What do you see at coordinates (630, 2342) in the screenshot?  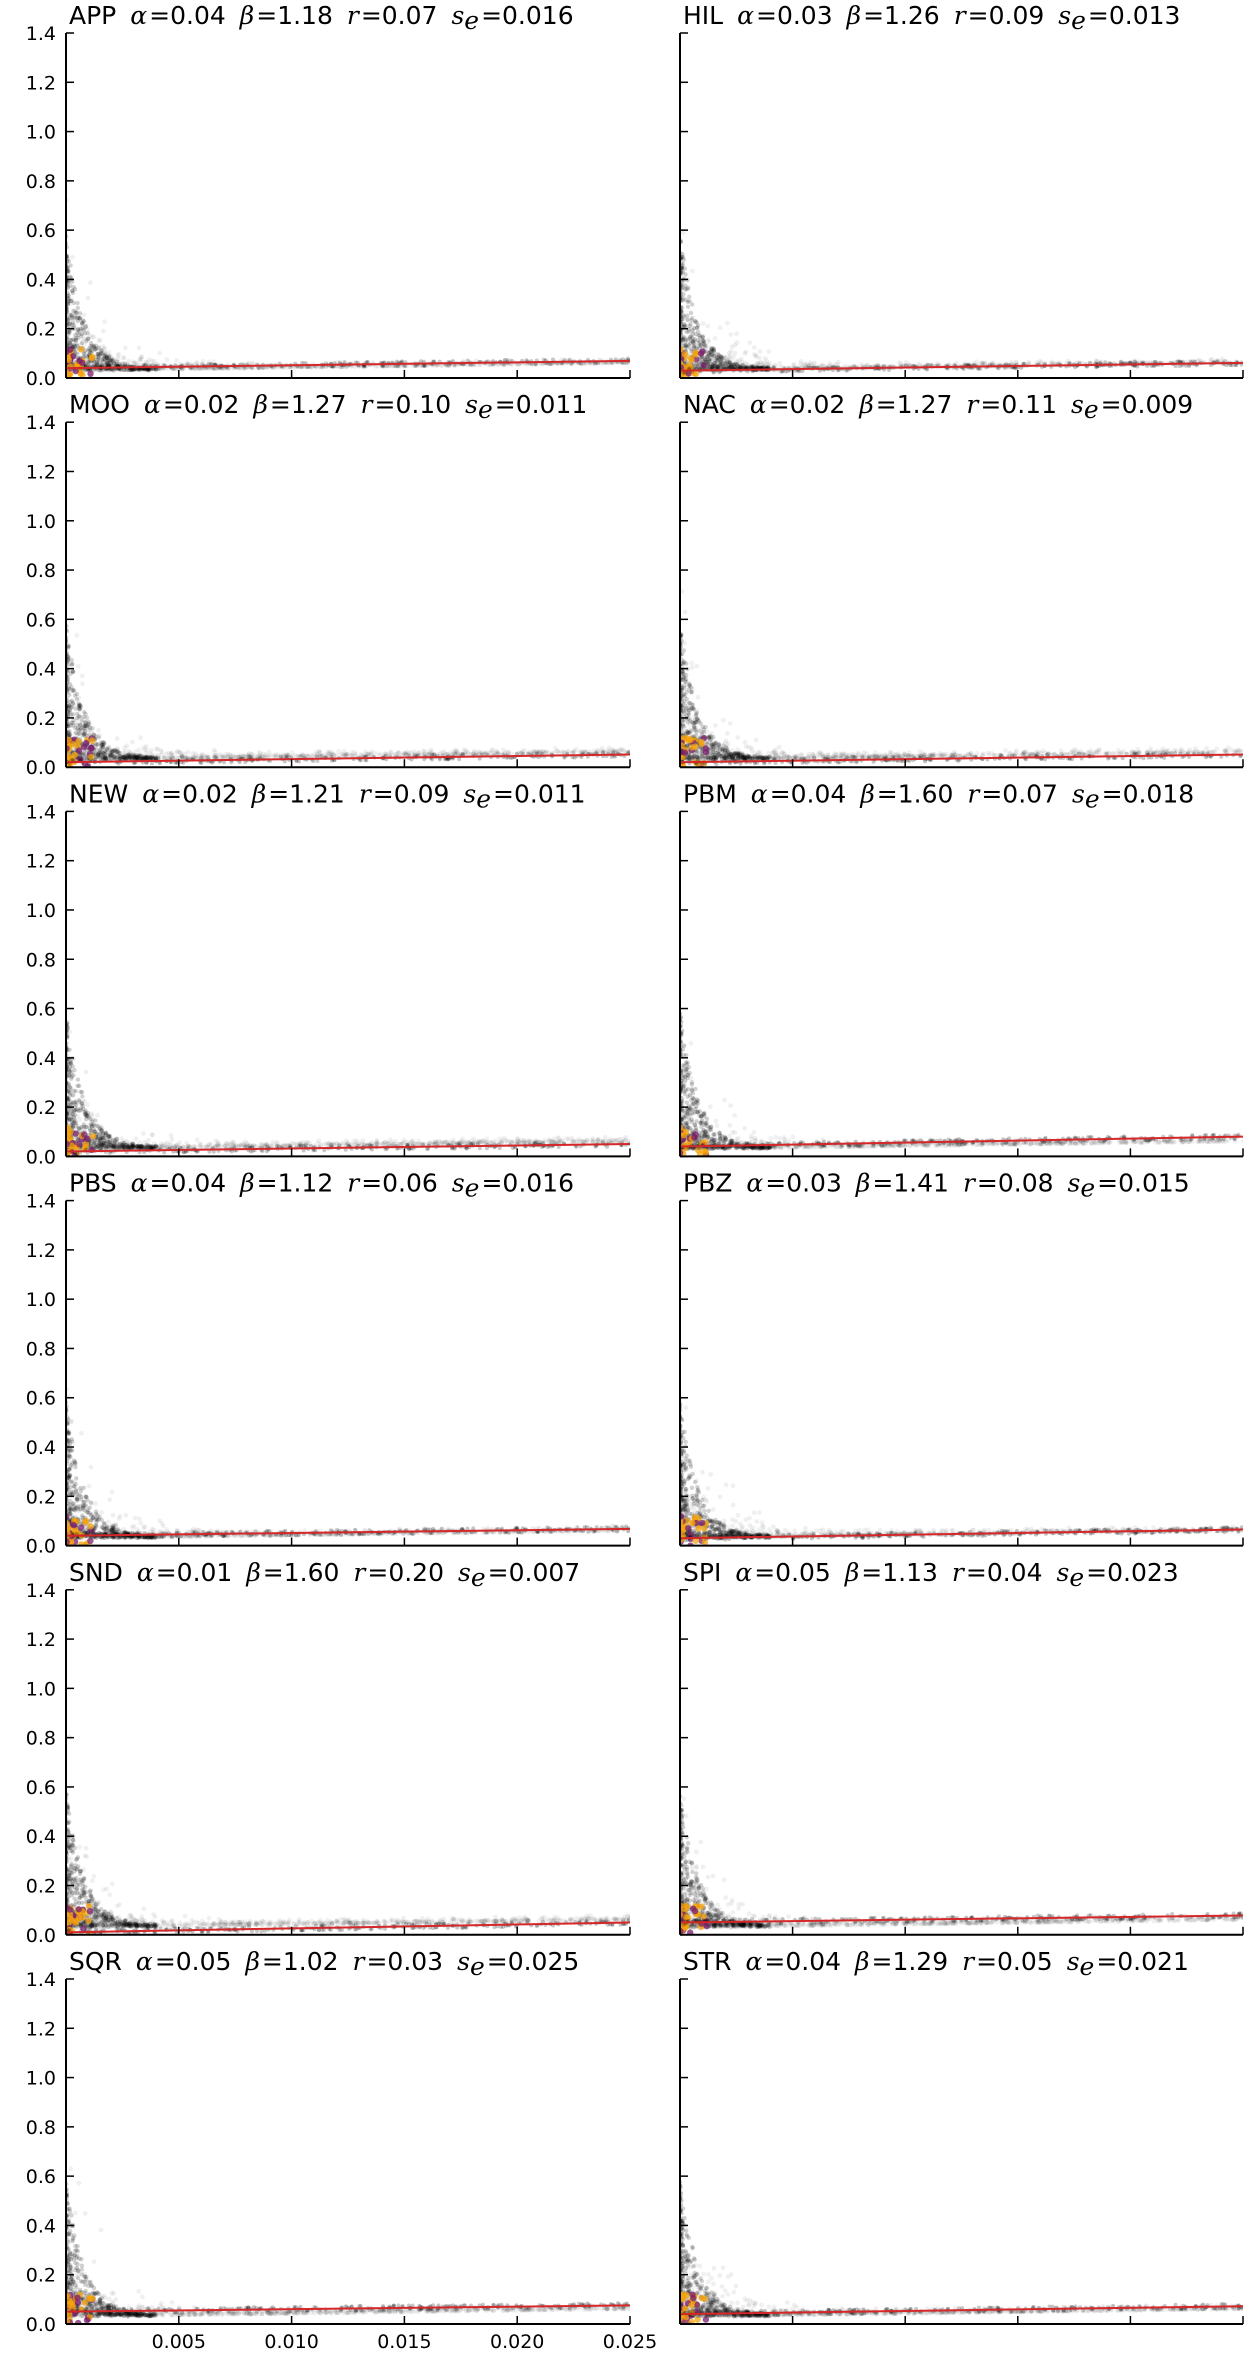 I see `x-tick-label: 0.025` at bounding box center [630, 2342].